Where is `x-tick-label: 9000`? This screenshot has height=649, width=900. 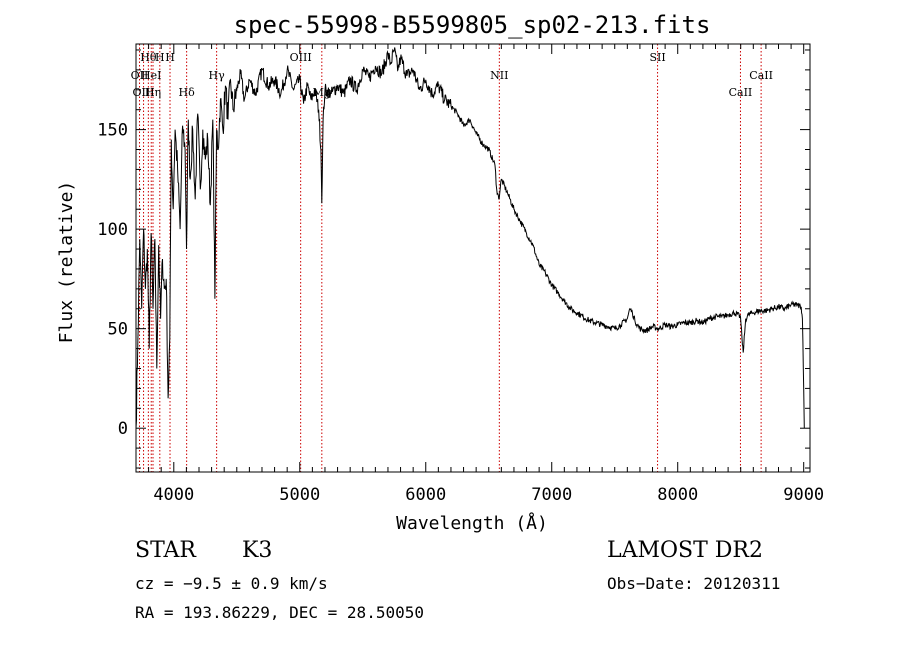
x-tick-label: 9000 is located at coordinates (803, 495).